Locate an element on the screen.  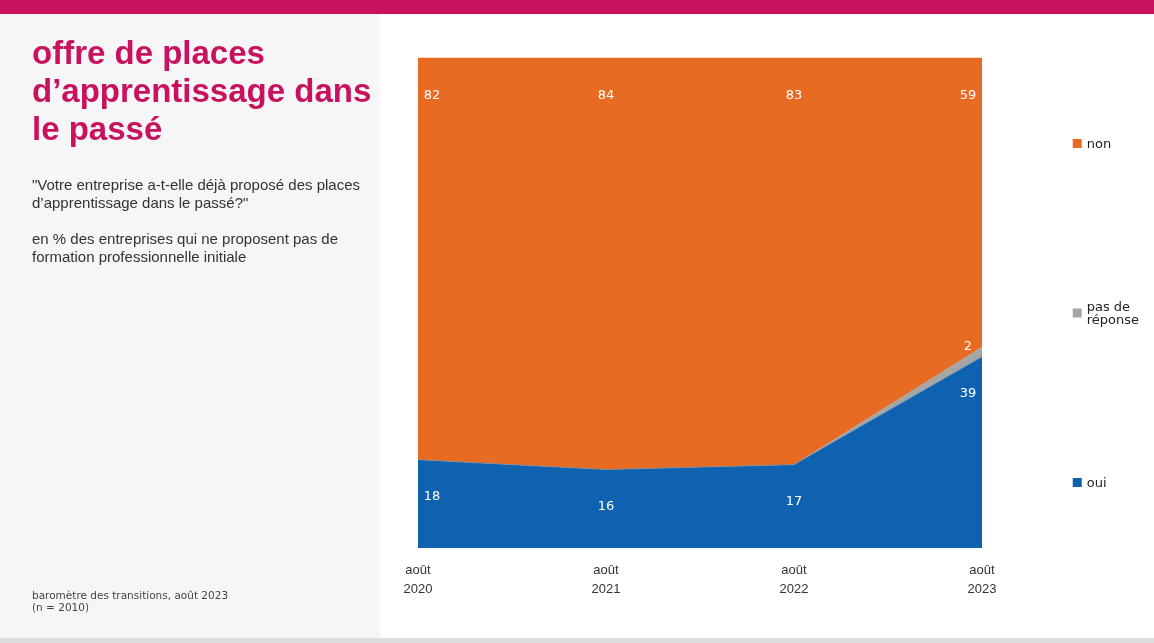
text: baromètre des transitions, août 2023 is located at coordinates (130, 595).